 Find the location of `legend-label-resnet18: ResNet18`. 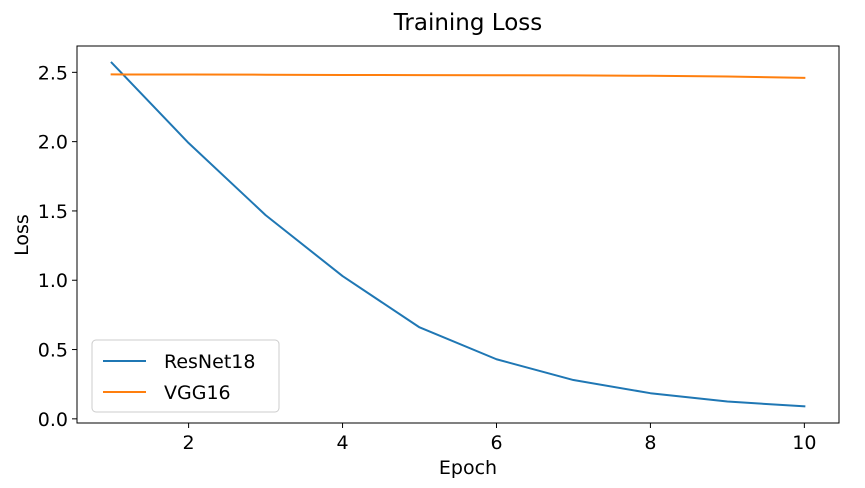

legend-label-resnet18: ResNet18 is located at coordinates (209, 362).